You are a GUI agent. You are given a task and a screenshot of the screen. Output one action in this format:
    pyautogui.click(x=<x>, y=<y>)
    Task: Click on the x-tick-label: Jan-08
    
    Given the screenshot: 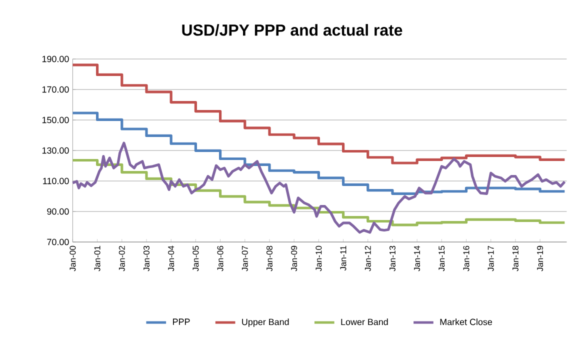 What is the action you would take?
    pyautogui.click(x=269, y=259)
    